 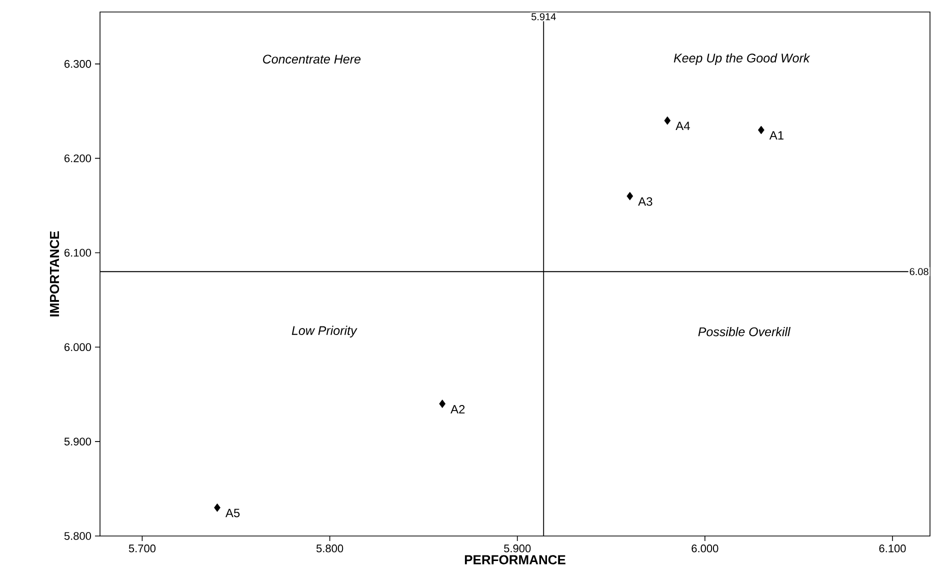 I want to click on ref-line-label: 6.08, so click(x=919, y=272).